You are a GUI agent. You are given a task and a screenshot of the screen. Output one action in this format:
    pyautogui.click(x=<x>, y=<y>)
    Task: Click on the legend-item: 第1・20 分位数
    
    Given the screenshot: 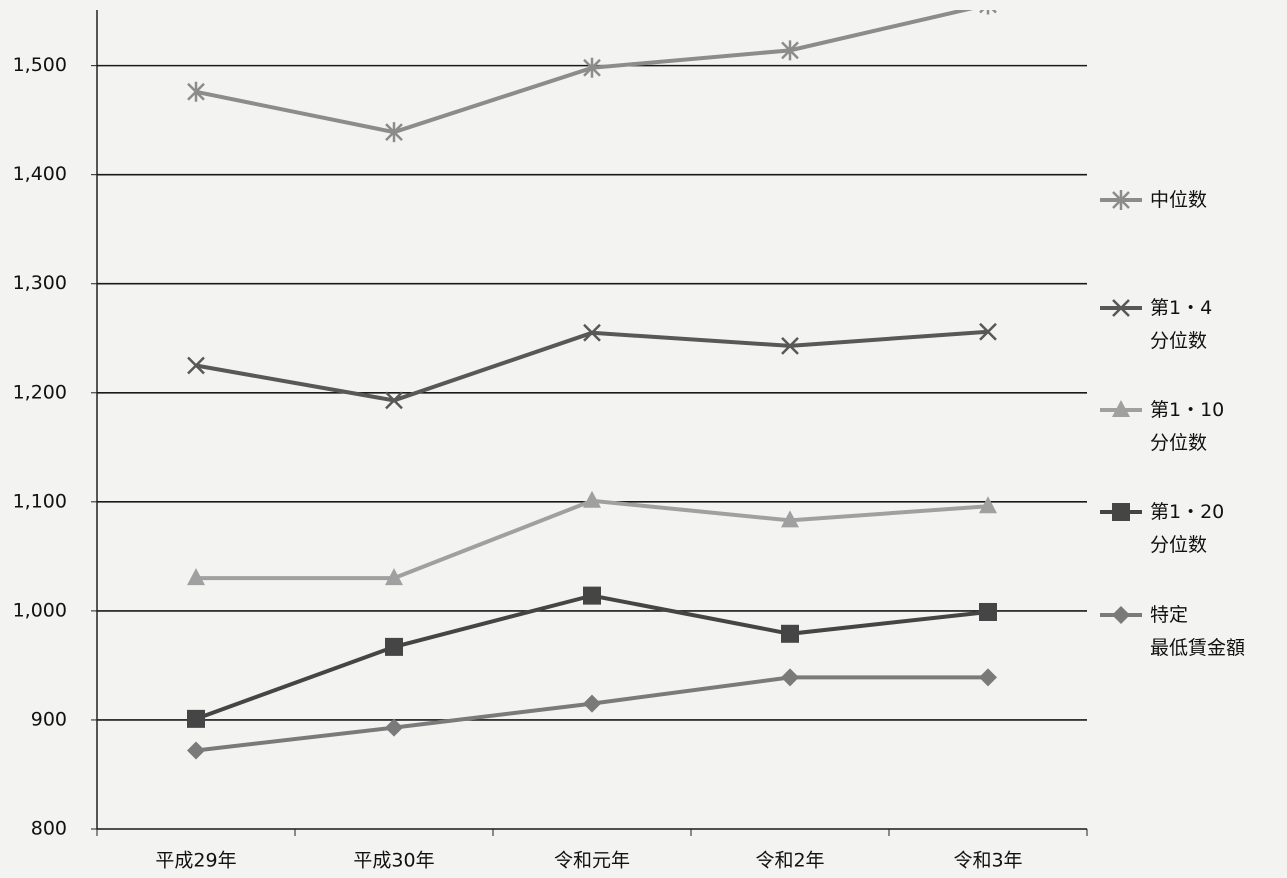 What is the action you would take?
    pyautogui.click(x=1162, y=528)
    